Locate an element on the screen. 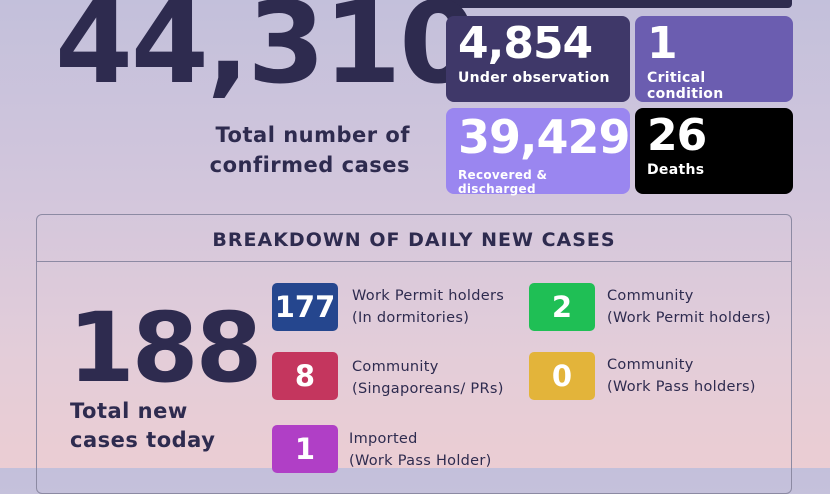 This screenshot has height=494, width=830. community-work-pass-description: Community (Work Pass holders) is located at coordinates (681, 376).